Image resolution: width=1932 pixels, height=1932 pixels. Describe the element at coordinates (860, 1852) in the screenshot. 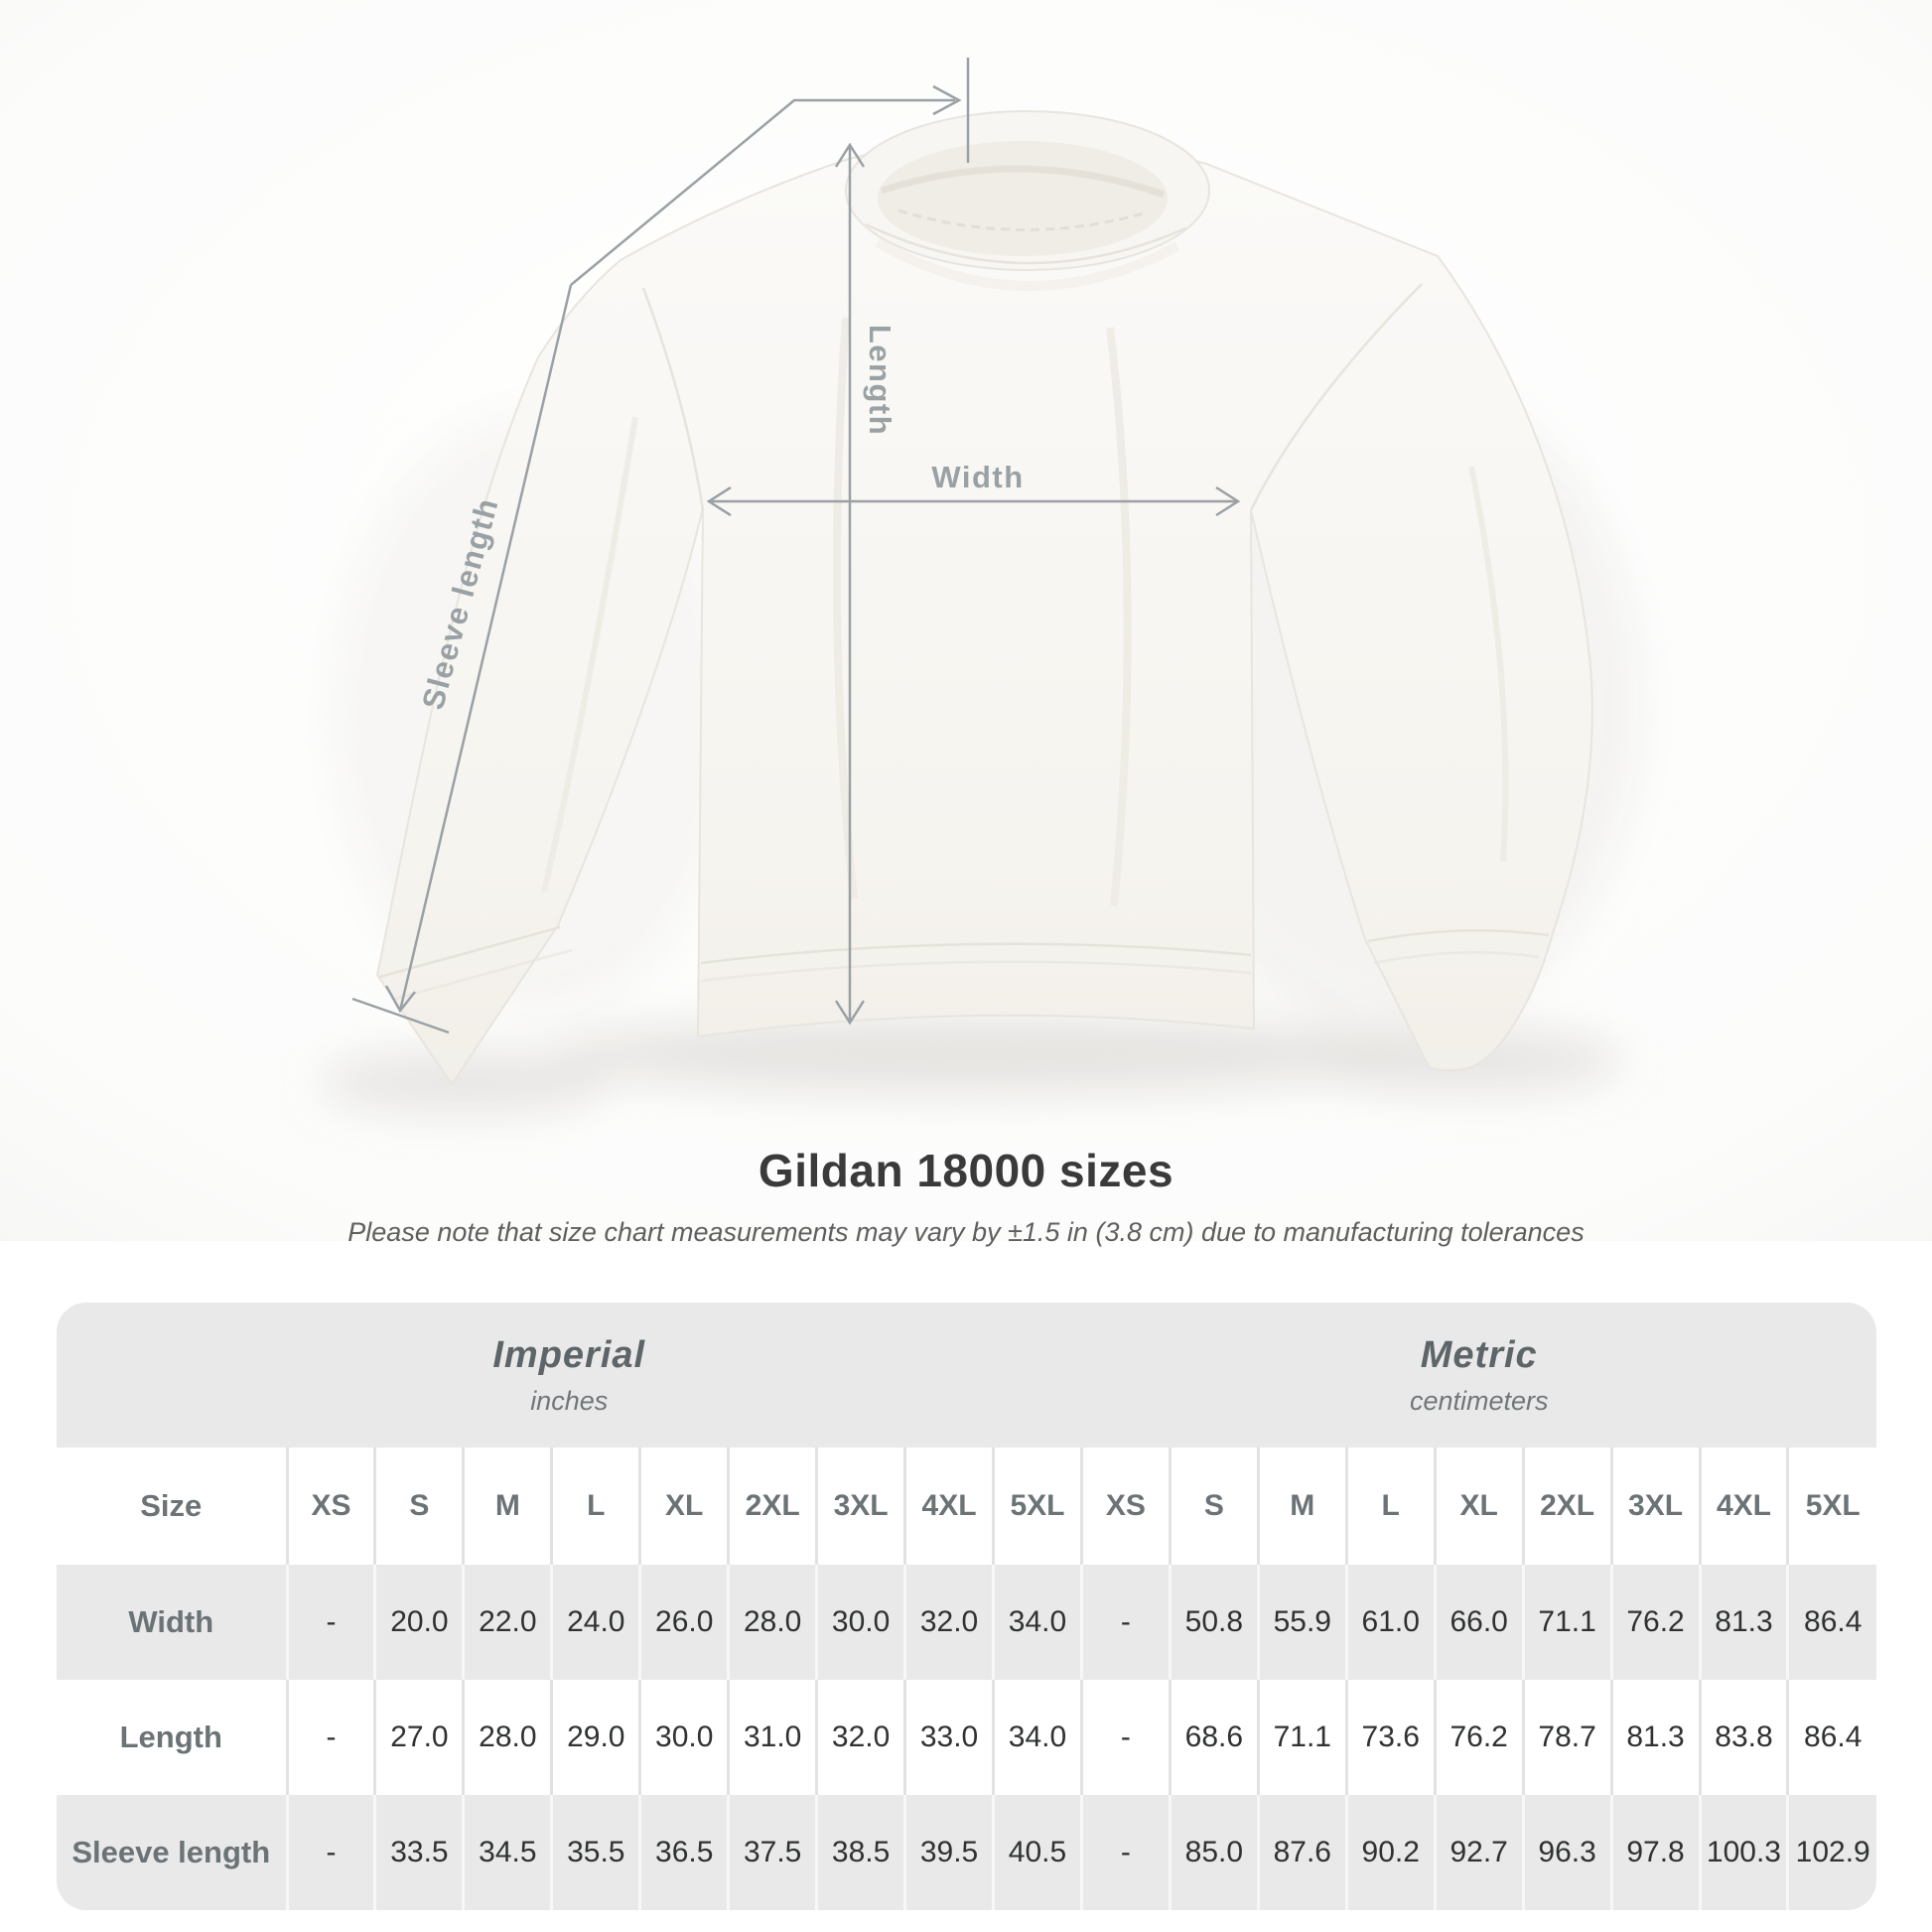

I see `measurement-value-cell: 38.5` at that location.